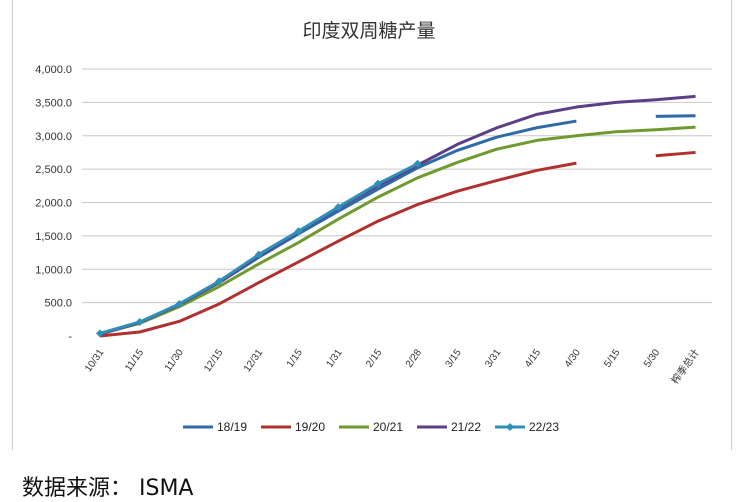 The image size is (738, 502). What do you see at coordinates (652, 358) in the screenshot?
I see `x-tick-label: 5/30` at bounding box center [652, 358].